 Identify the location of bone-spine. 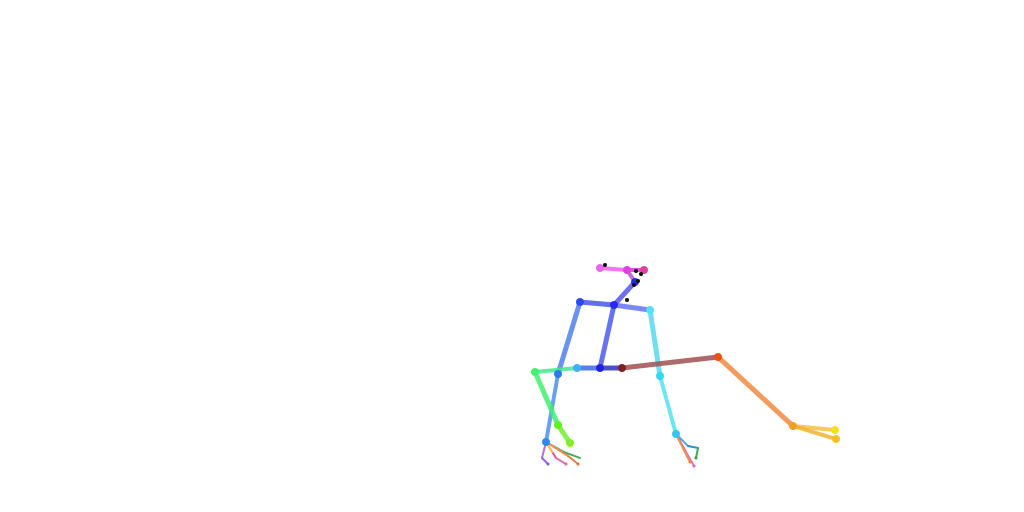
(607, 336).